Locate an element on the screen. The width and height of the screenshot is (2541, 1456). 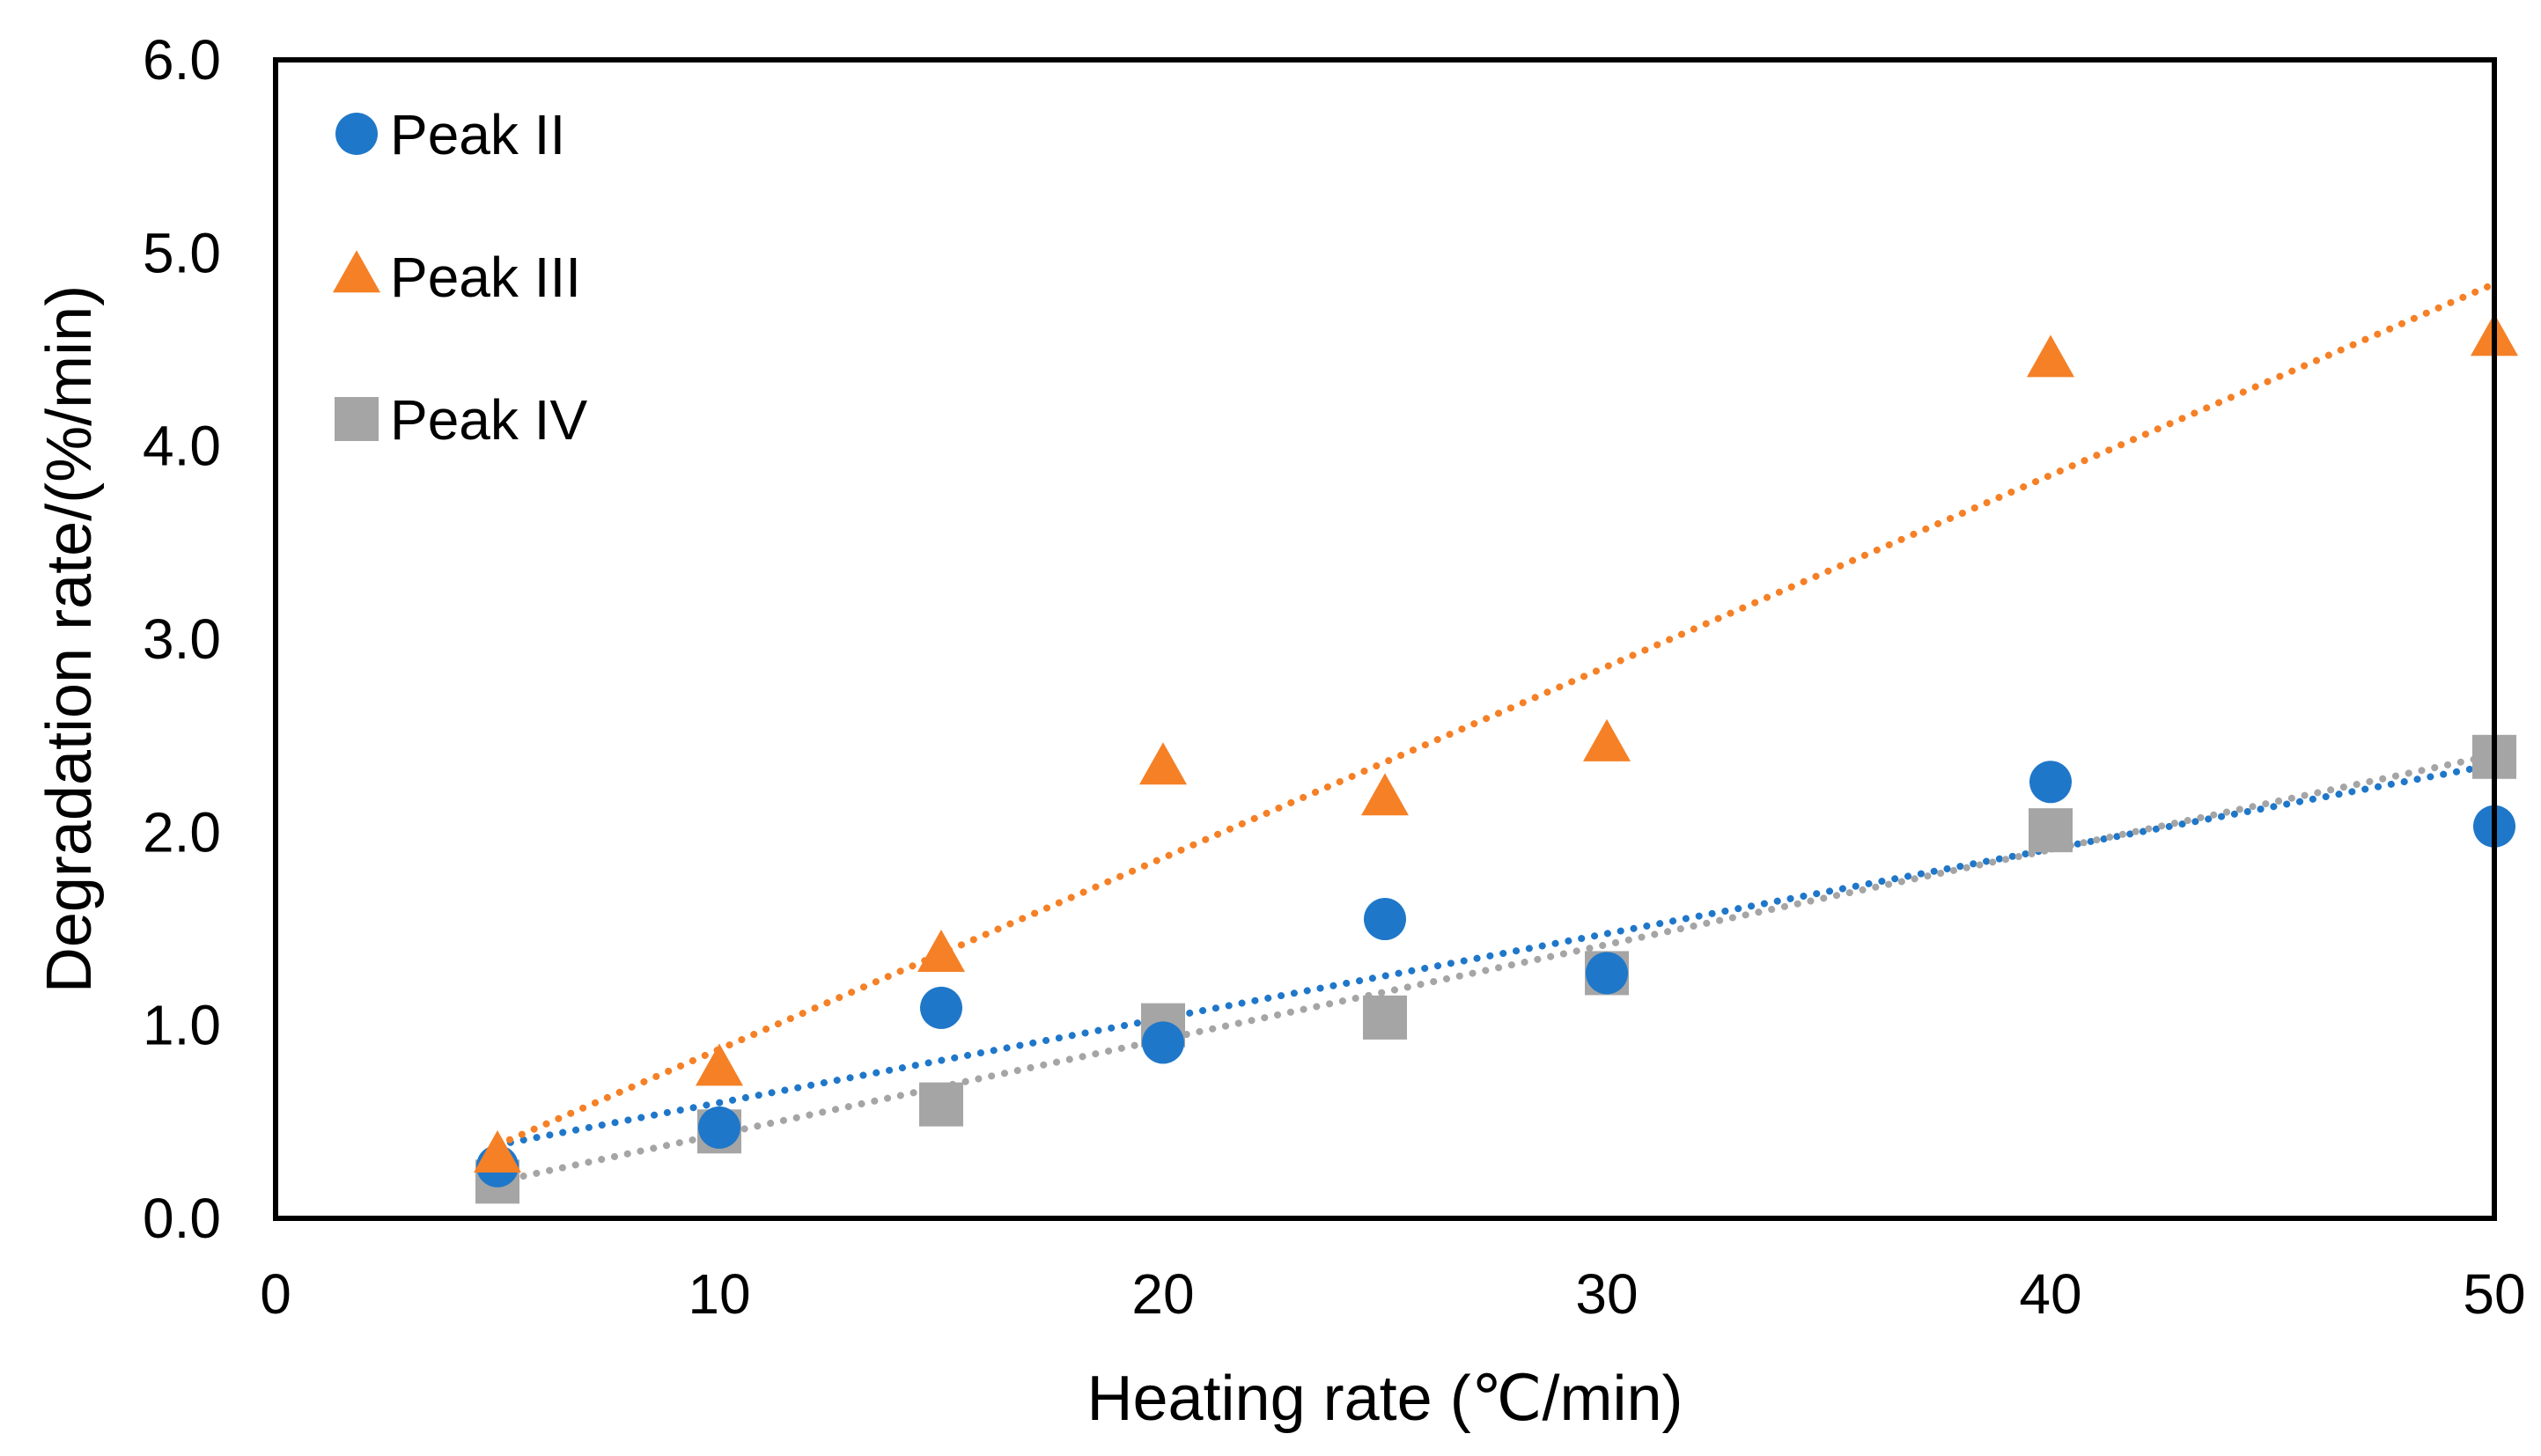
legend-marker-square is located at coordinates (357, 419).